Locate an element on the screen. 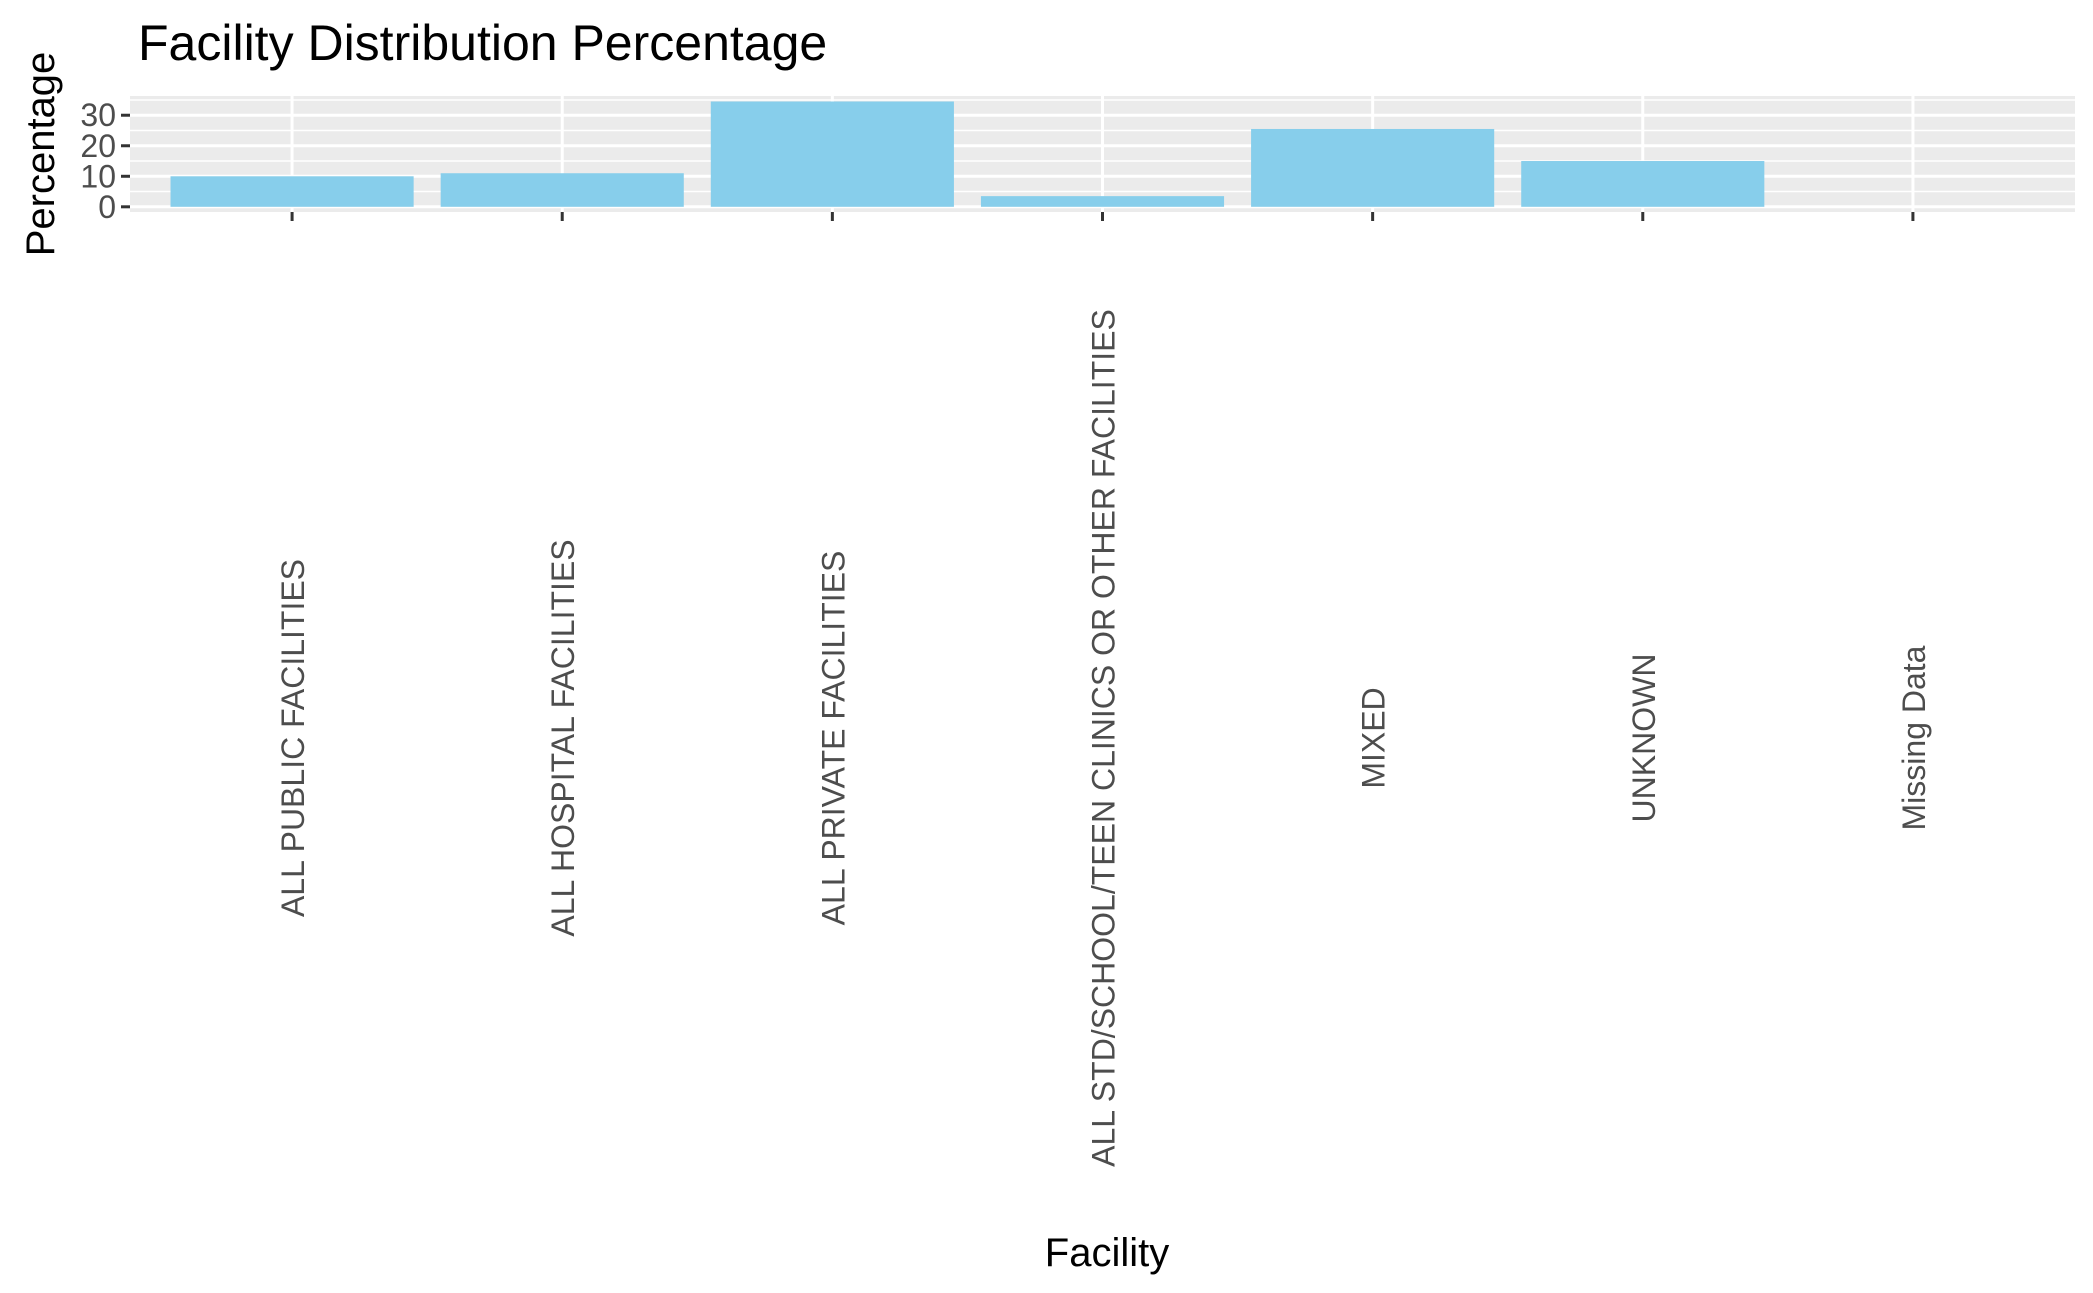 The image size is (2093, 1293). x-tick-label: UNKNOWN is located at coordinates (1644, 738).